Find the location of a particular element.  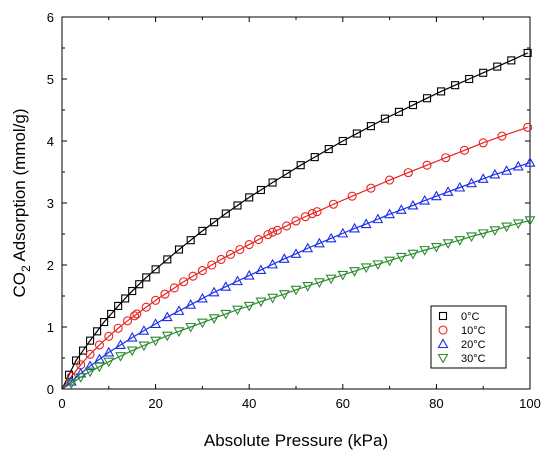

x-tick-label: 0 is located at coordinates (61, 403).